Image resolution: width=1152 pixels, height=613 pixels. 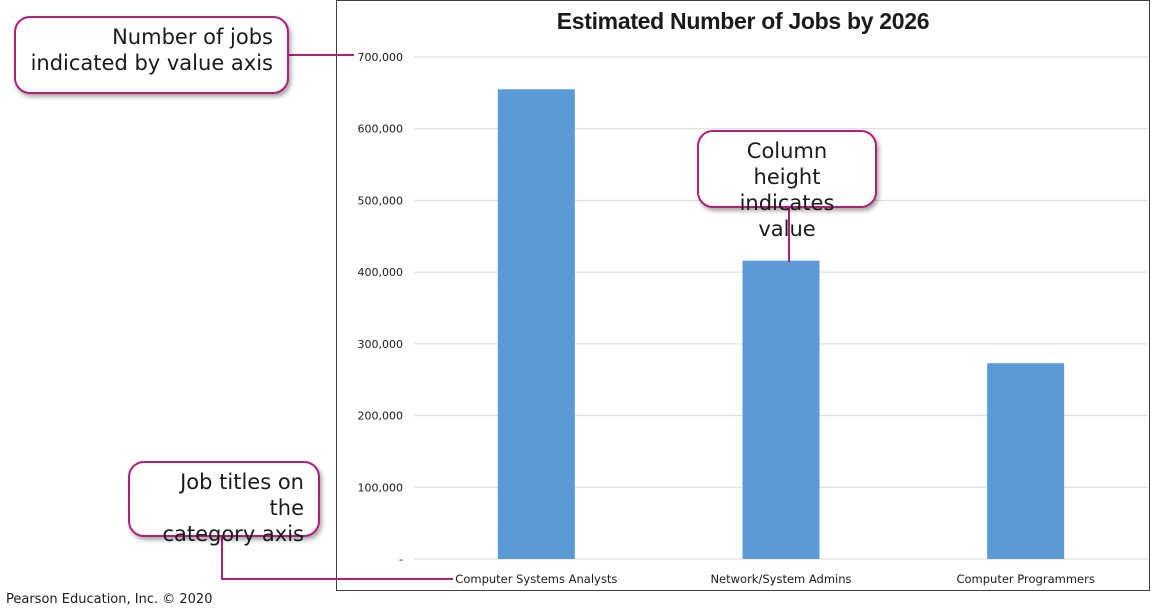 I want to click on callout-category-axis-line-1: Job titles on the, so click(x=242, y=495).